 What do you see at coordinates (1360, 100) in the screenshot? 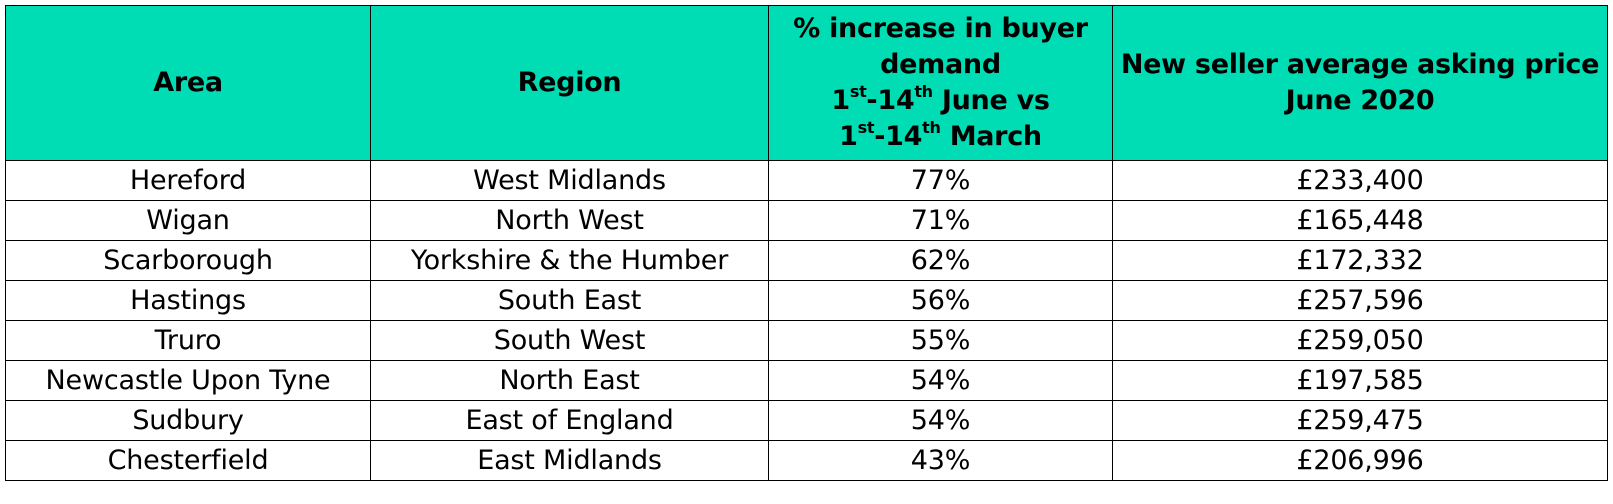
I see `header-price-line-2: June 2020` at bounding box center [1360, 100].